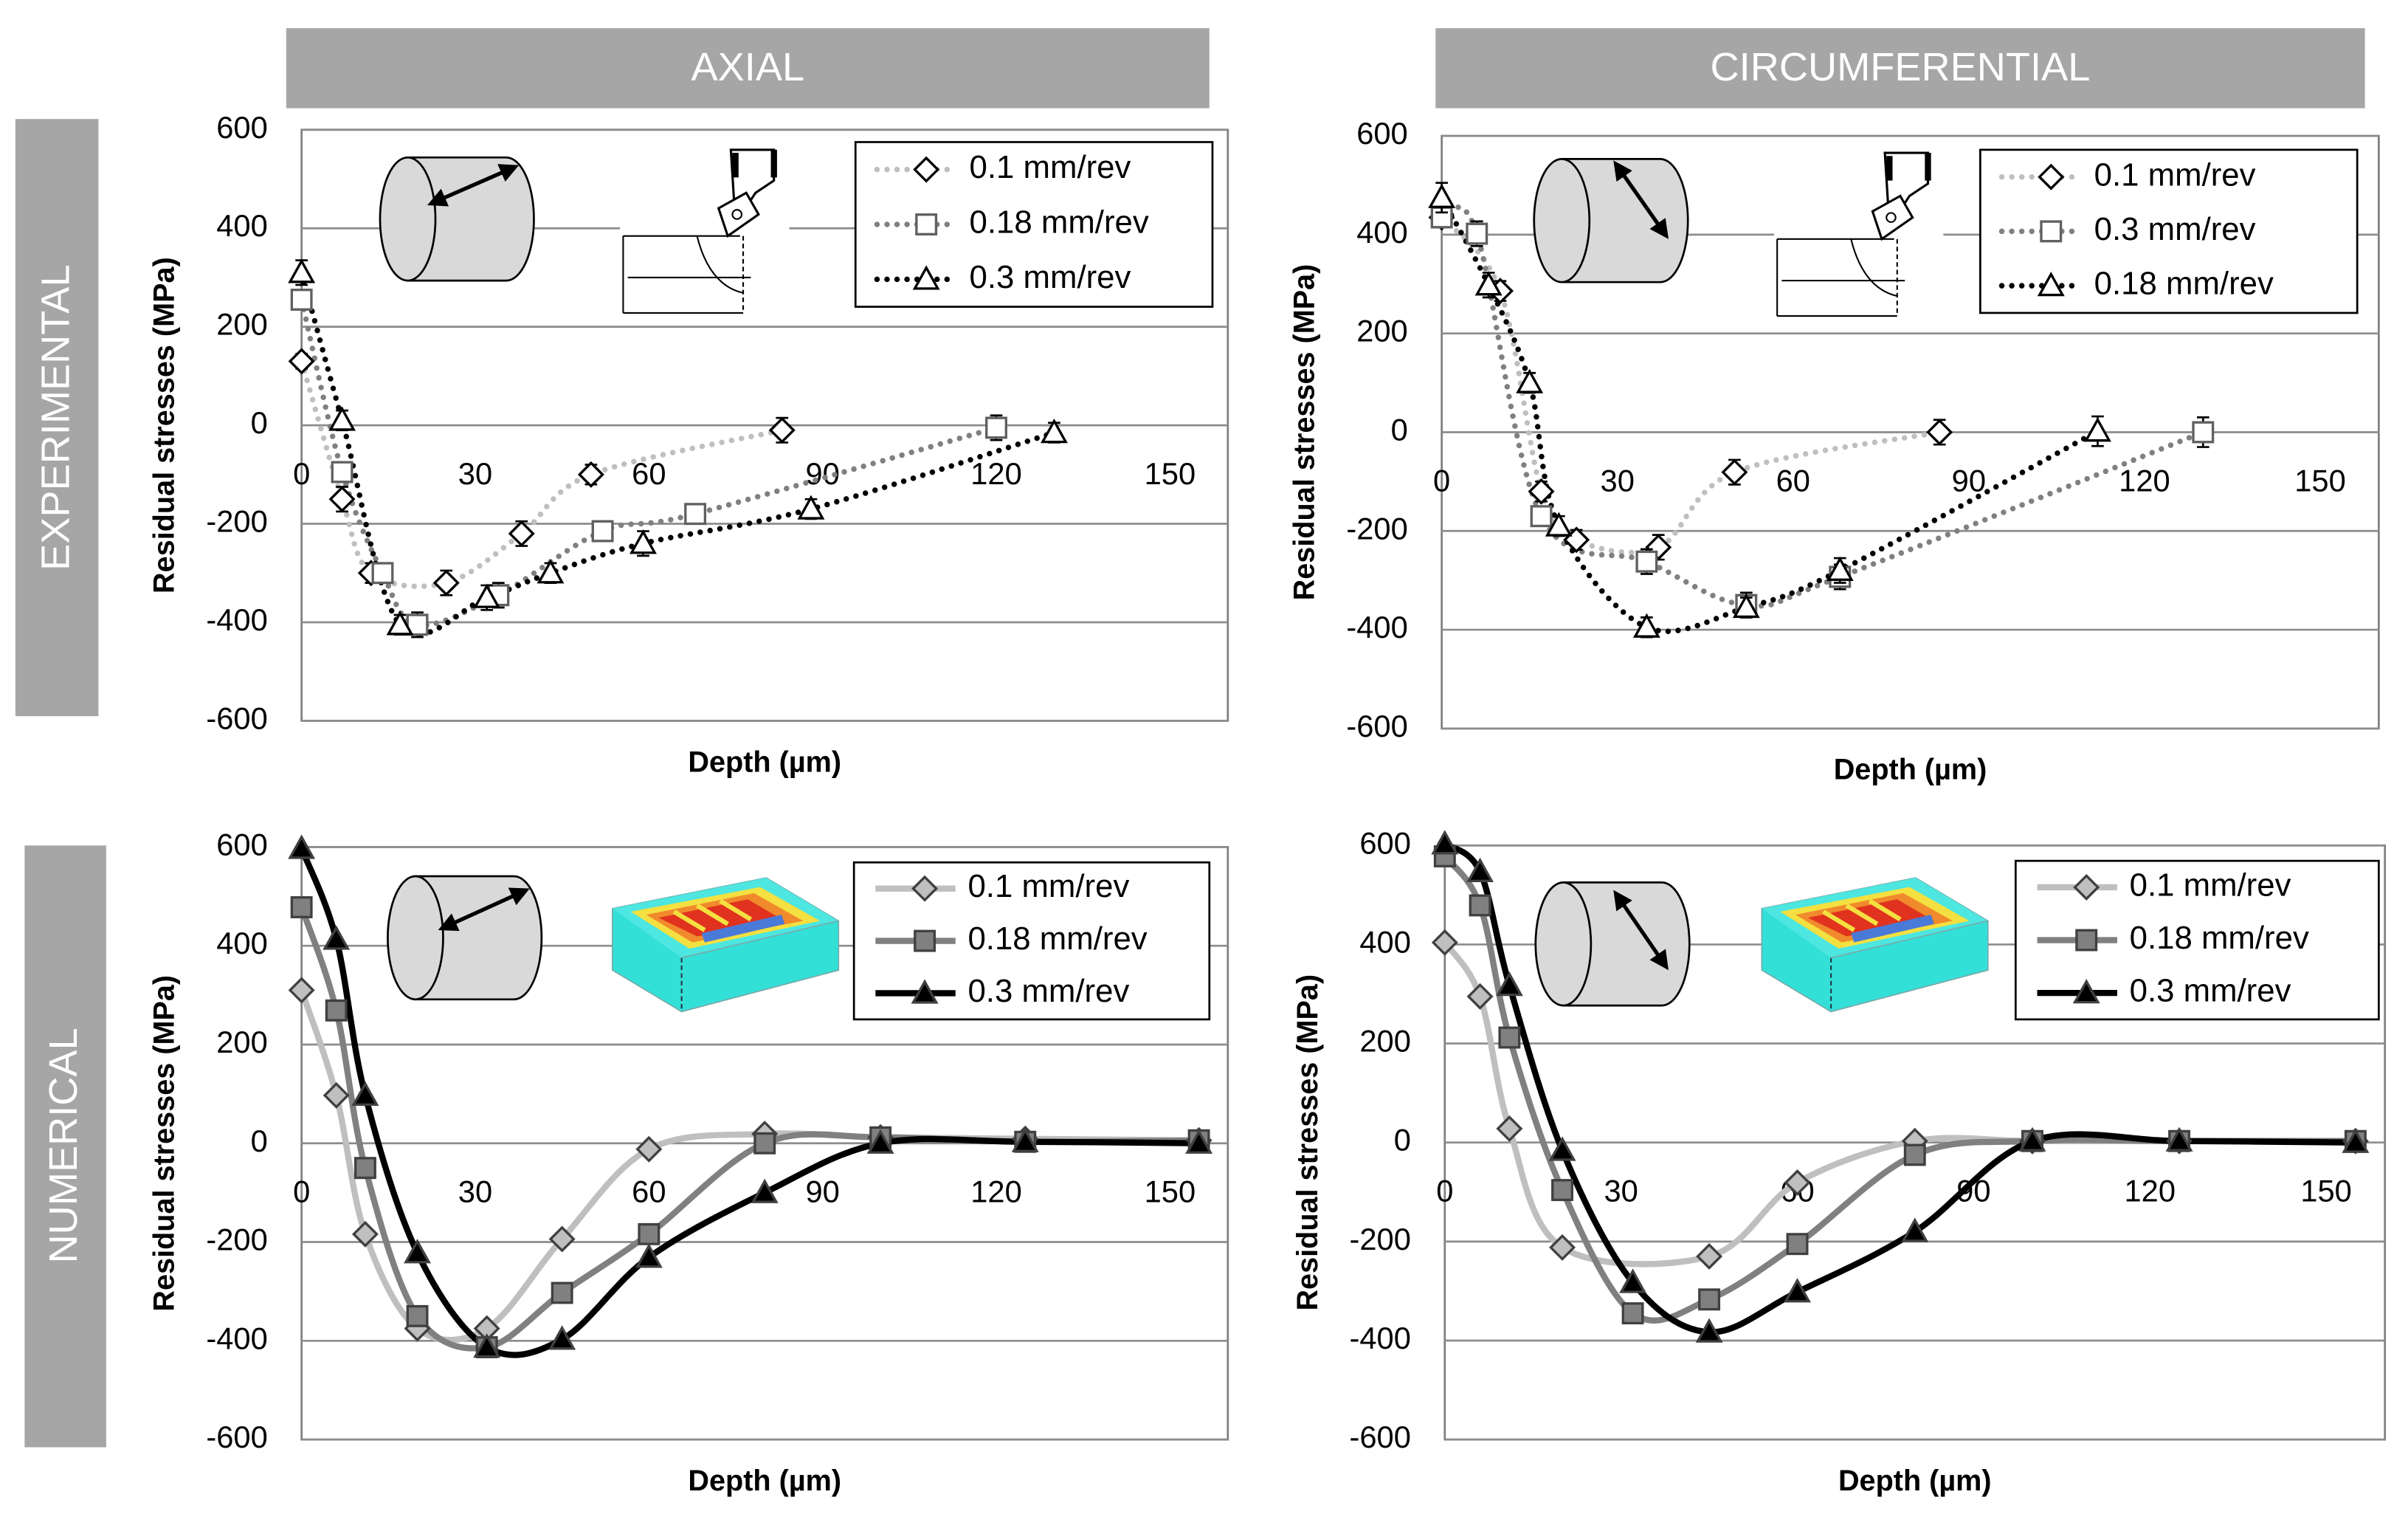 This screenshot has width=2408, height=1517. Describe the element at coordinates (57, 418) in the screenshot. I see `row-header-box` at that location.